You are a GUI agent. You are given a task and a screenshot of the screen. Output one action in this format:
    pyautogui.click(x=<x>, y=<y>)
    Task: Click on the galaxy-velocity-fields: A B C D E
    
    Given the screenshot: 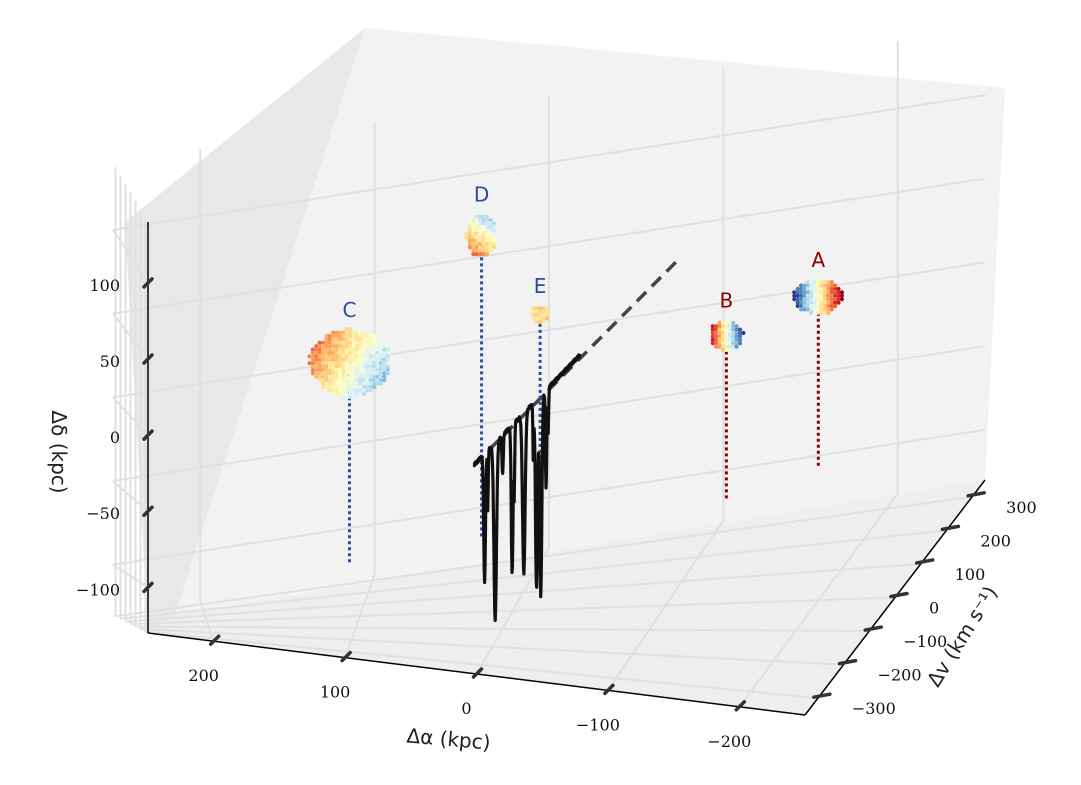 What is the action you would take?
    pyautogui.click(x=576, y=291)
    